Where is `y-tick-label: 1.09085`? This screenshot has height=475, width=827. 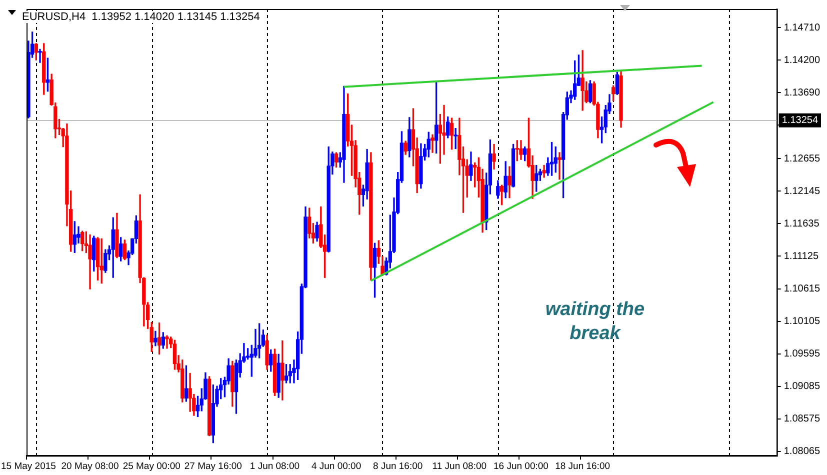 y-tick-label: 1.09085 is located at coordinates (802, 386).